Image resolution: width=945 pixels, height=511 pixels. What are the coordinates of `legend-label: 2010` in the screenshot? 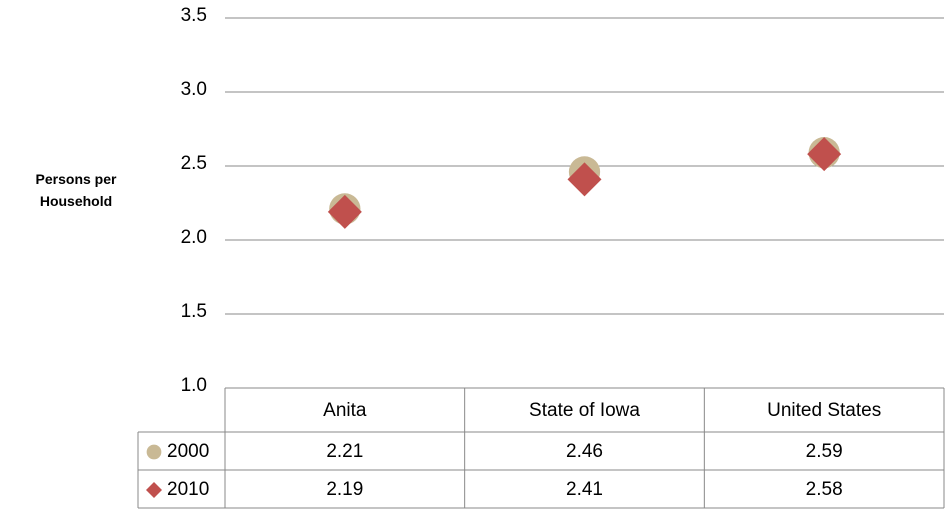 It's located at (188, 489).